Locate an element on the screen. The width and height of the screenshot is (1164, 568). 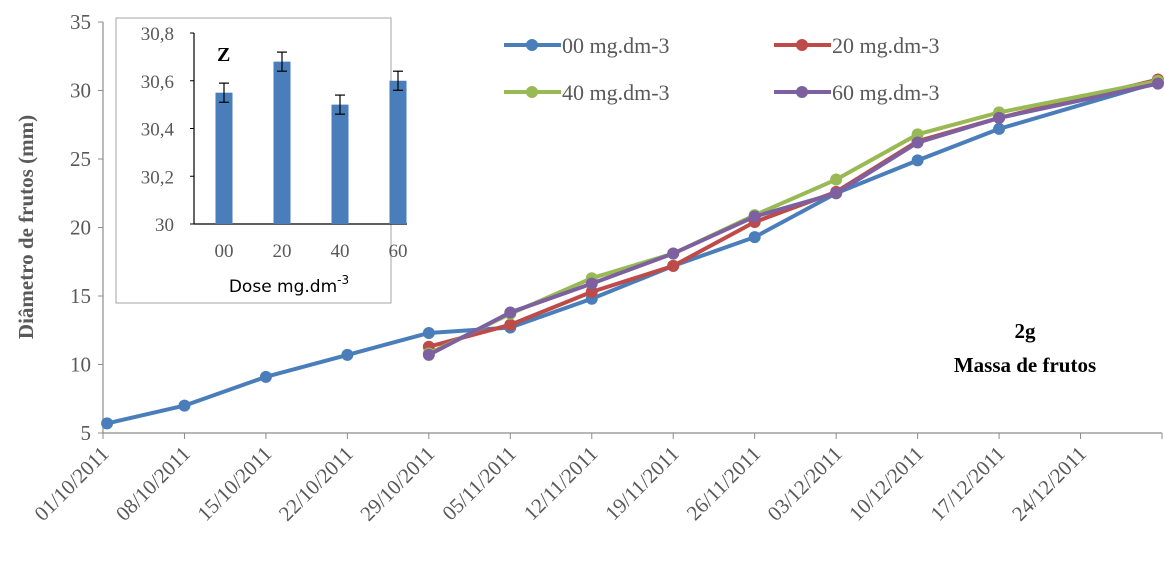
inset-x-axis-label-text: Dose mg.dm is located at coordinates (283, 287).